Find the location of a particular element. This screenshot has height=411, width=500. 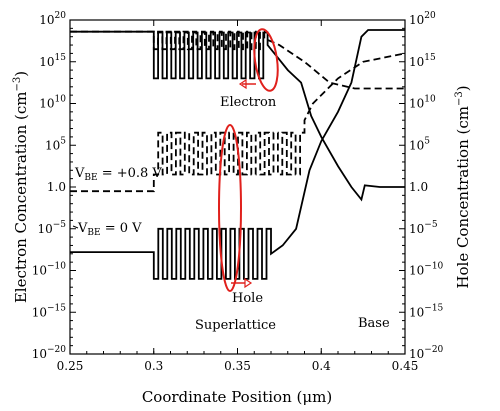

x-tick-label: 0.4 is located at coordinates (321, 366).